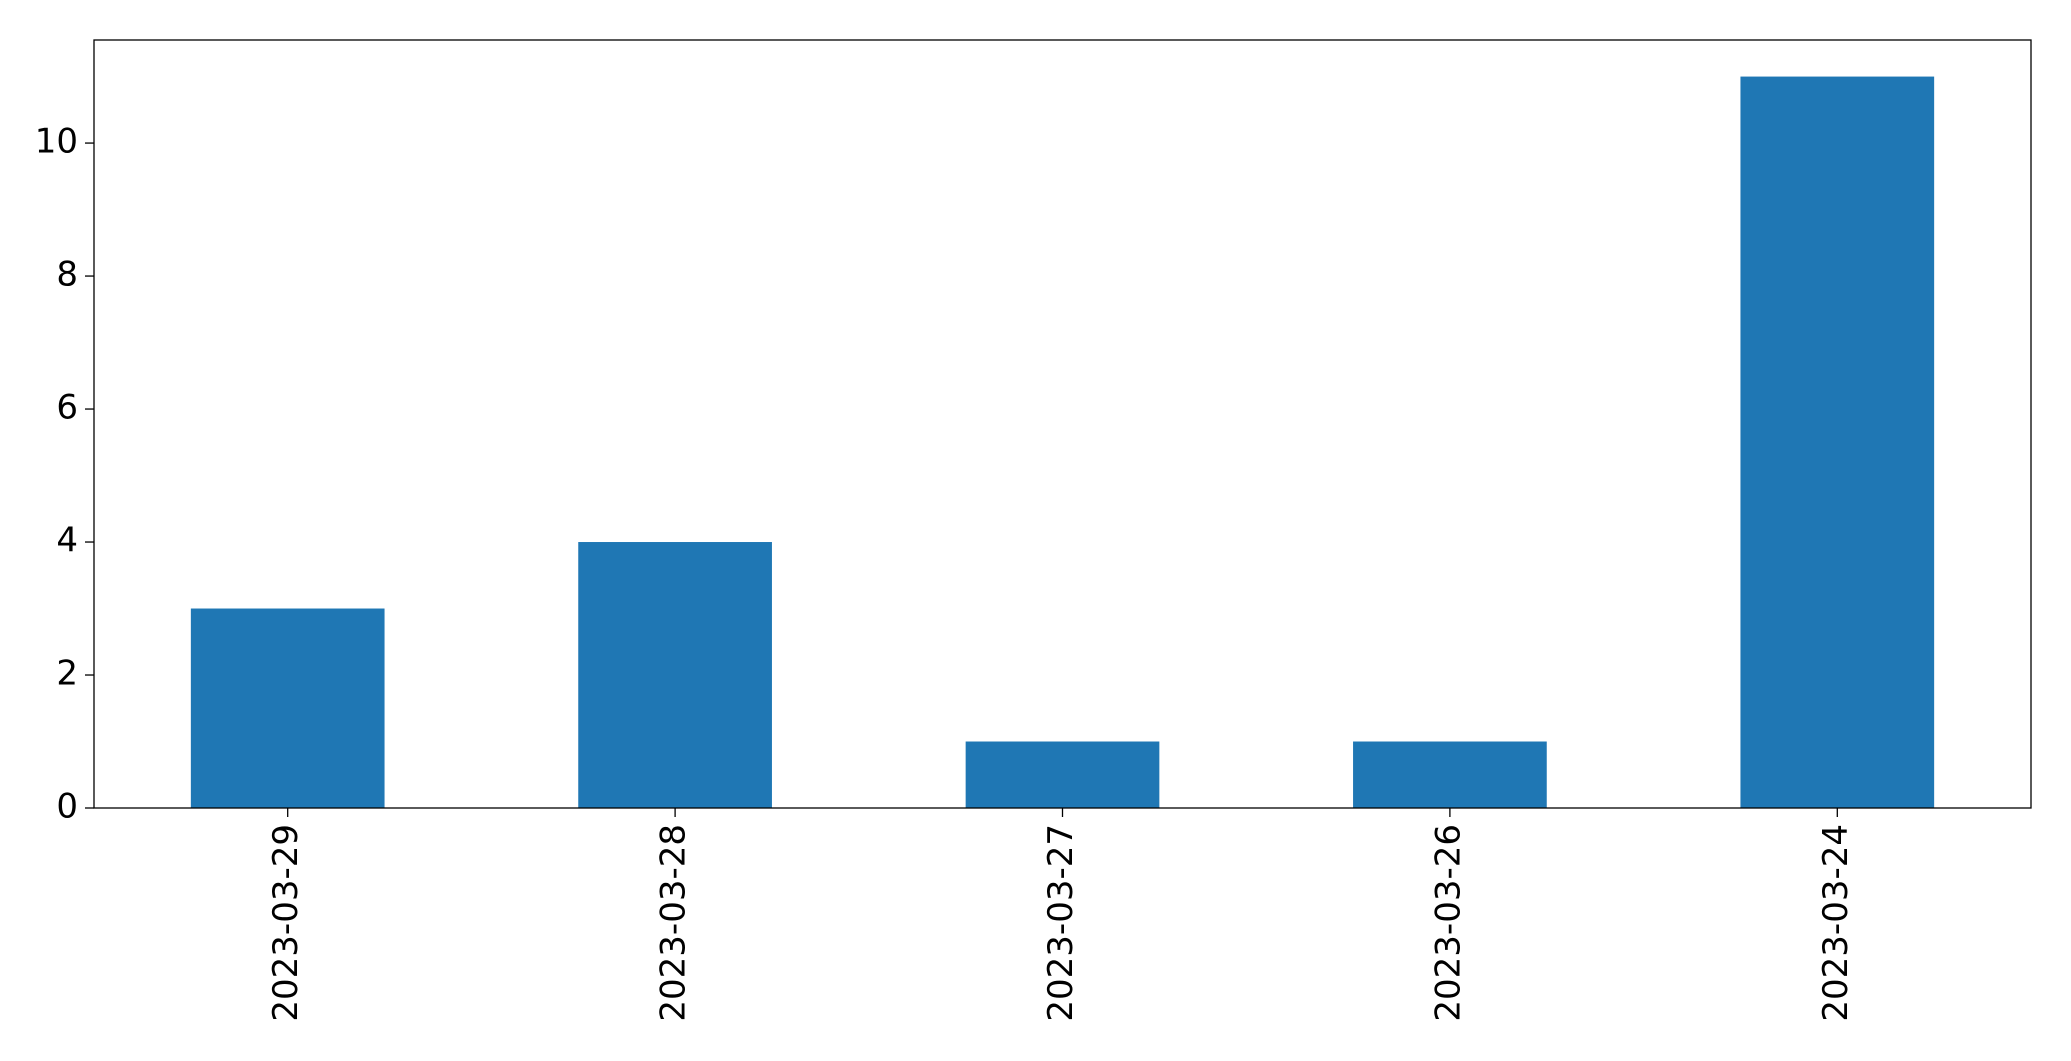 The height and width of the screenshot is (1061, 2071). Describe the element at coordinates (56, 142) in the screenshot. I see `y-tick-label: 10` at that location.